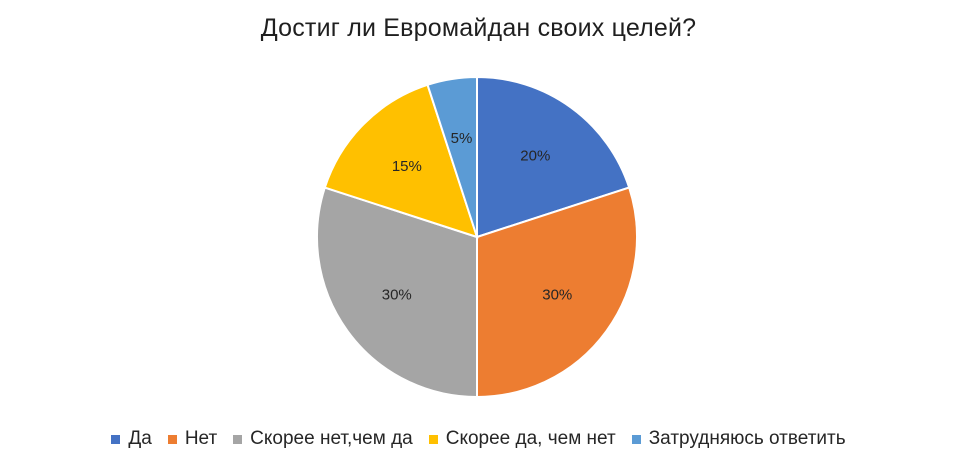 Image resolution: width=957 pixels, height=474 pixels. What do you see at coordinates (530, 438) in the screenshot?
I see `legend-label-4: Скорее да, чем нет` at bounding box center [530, 438].